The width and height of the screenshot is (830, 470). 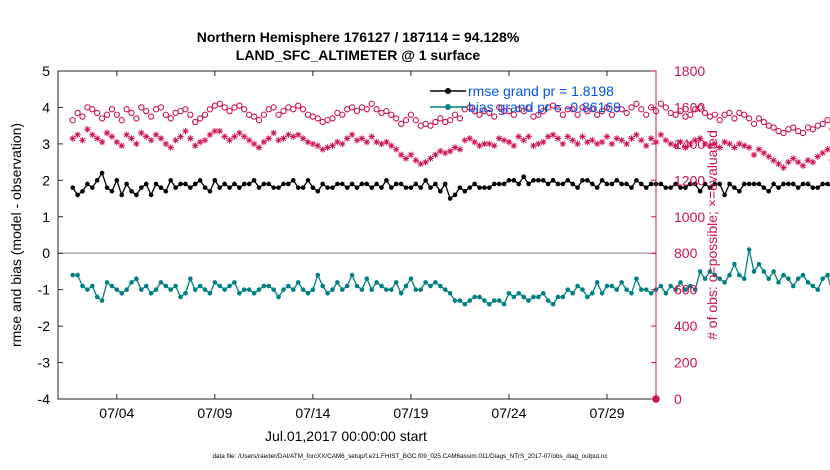 I want to click on right-y-tick-label: 1600, so click(x=689, y=107).